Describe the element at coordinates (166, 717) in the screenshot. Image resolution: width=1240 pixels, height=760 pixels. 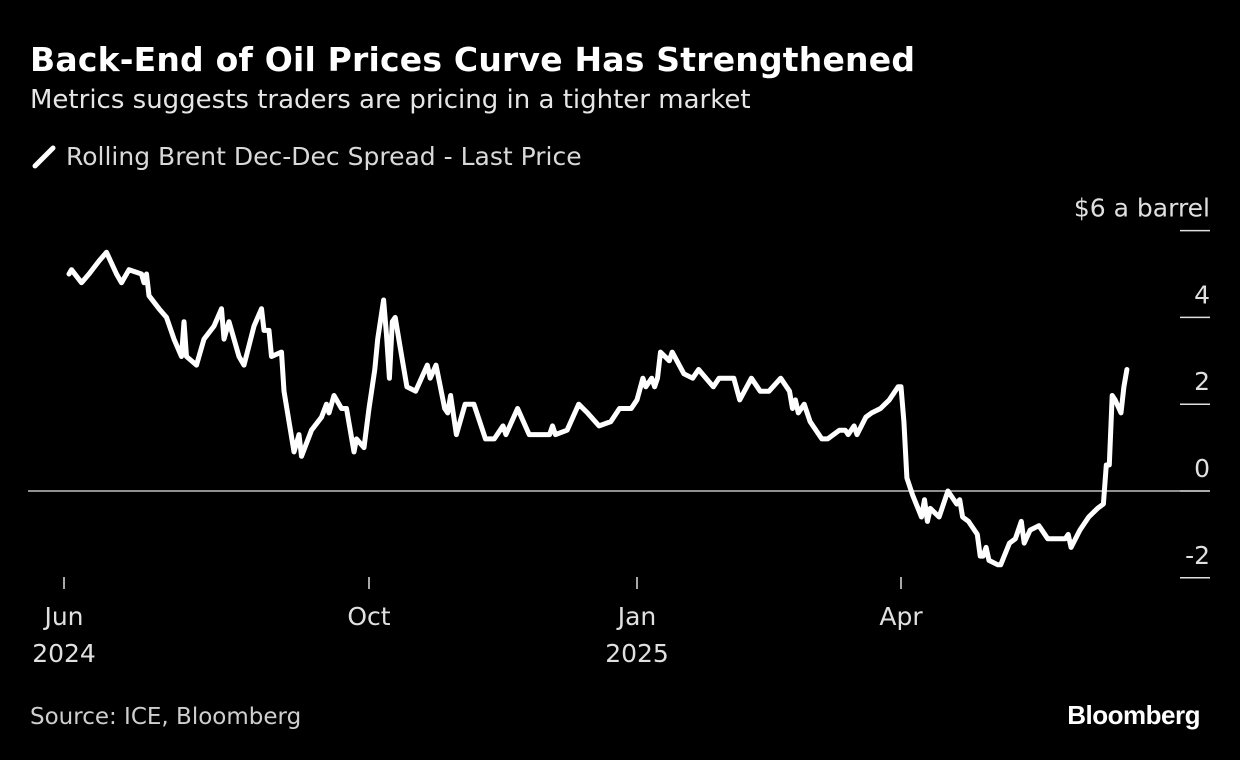
I see `source-note: Source: ICE, Bloomberg` at that location.